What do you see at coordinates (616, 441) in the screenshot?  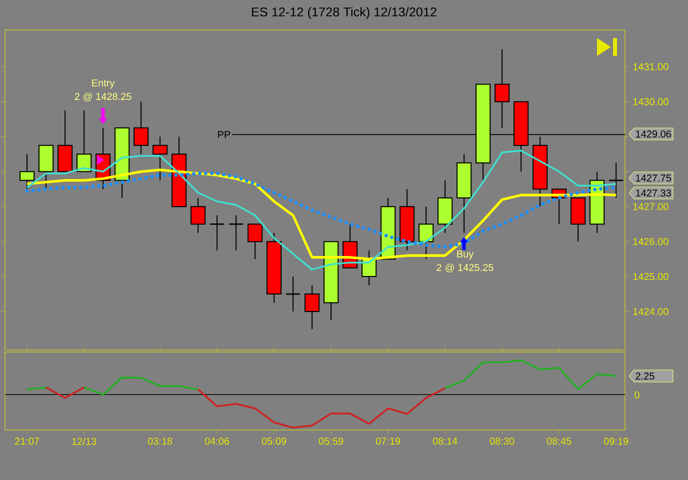 I see `x-tick-label: 09:19` at bounding box center [616, 441].